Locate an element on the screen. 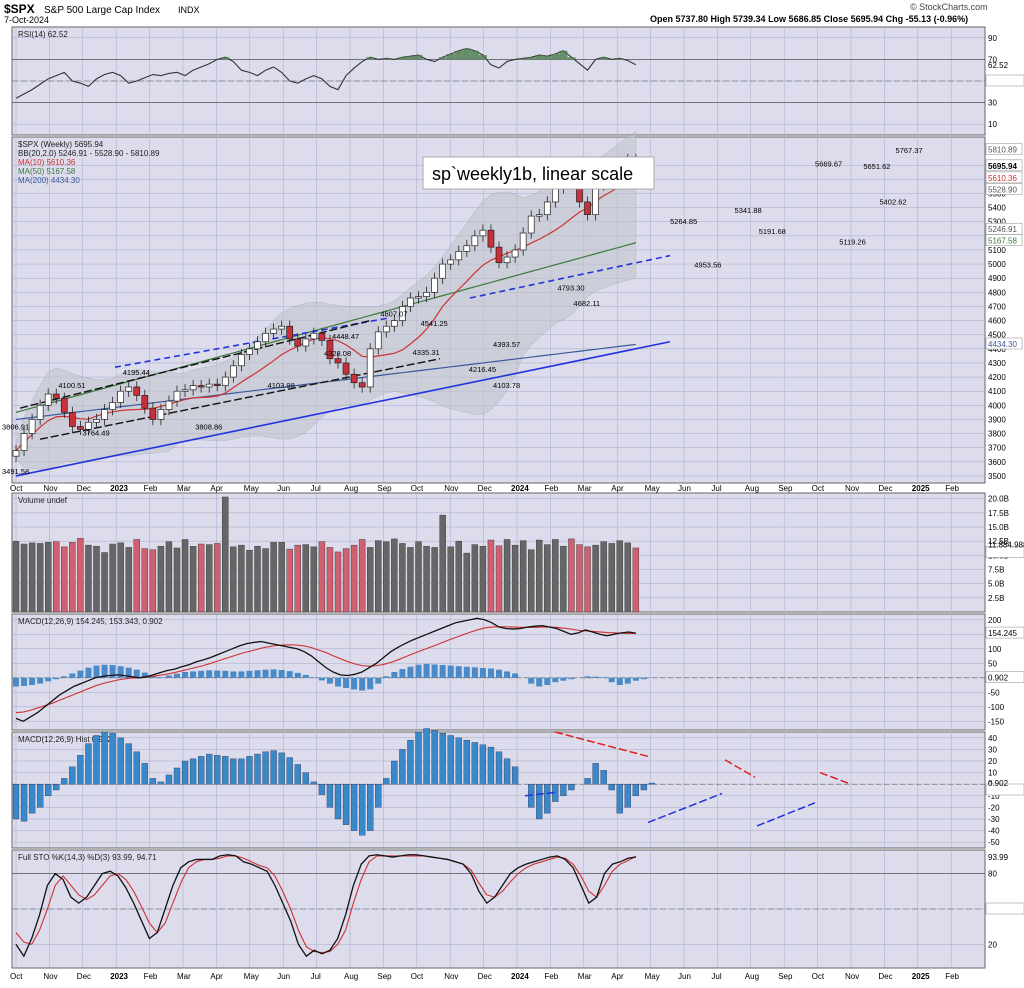 The height and width of the screenshot is (988, 1024). y-tick-label: -40 is located at coordinates (994, 831).